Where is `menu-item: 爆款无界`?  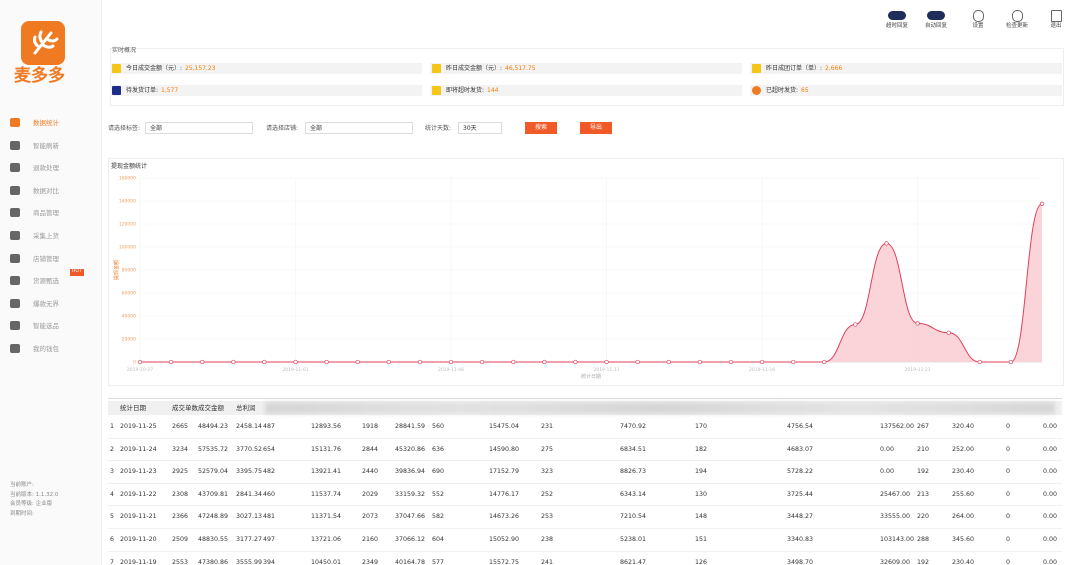
menu-item: 爆款无界 is located at coordinates (46, 303).